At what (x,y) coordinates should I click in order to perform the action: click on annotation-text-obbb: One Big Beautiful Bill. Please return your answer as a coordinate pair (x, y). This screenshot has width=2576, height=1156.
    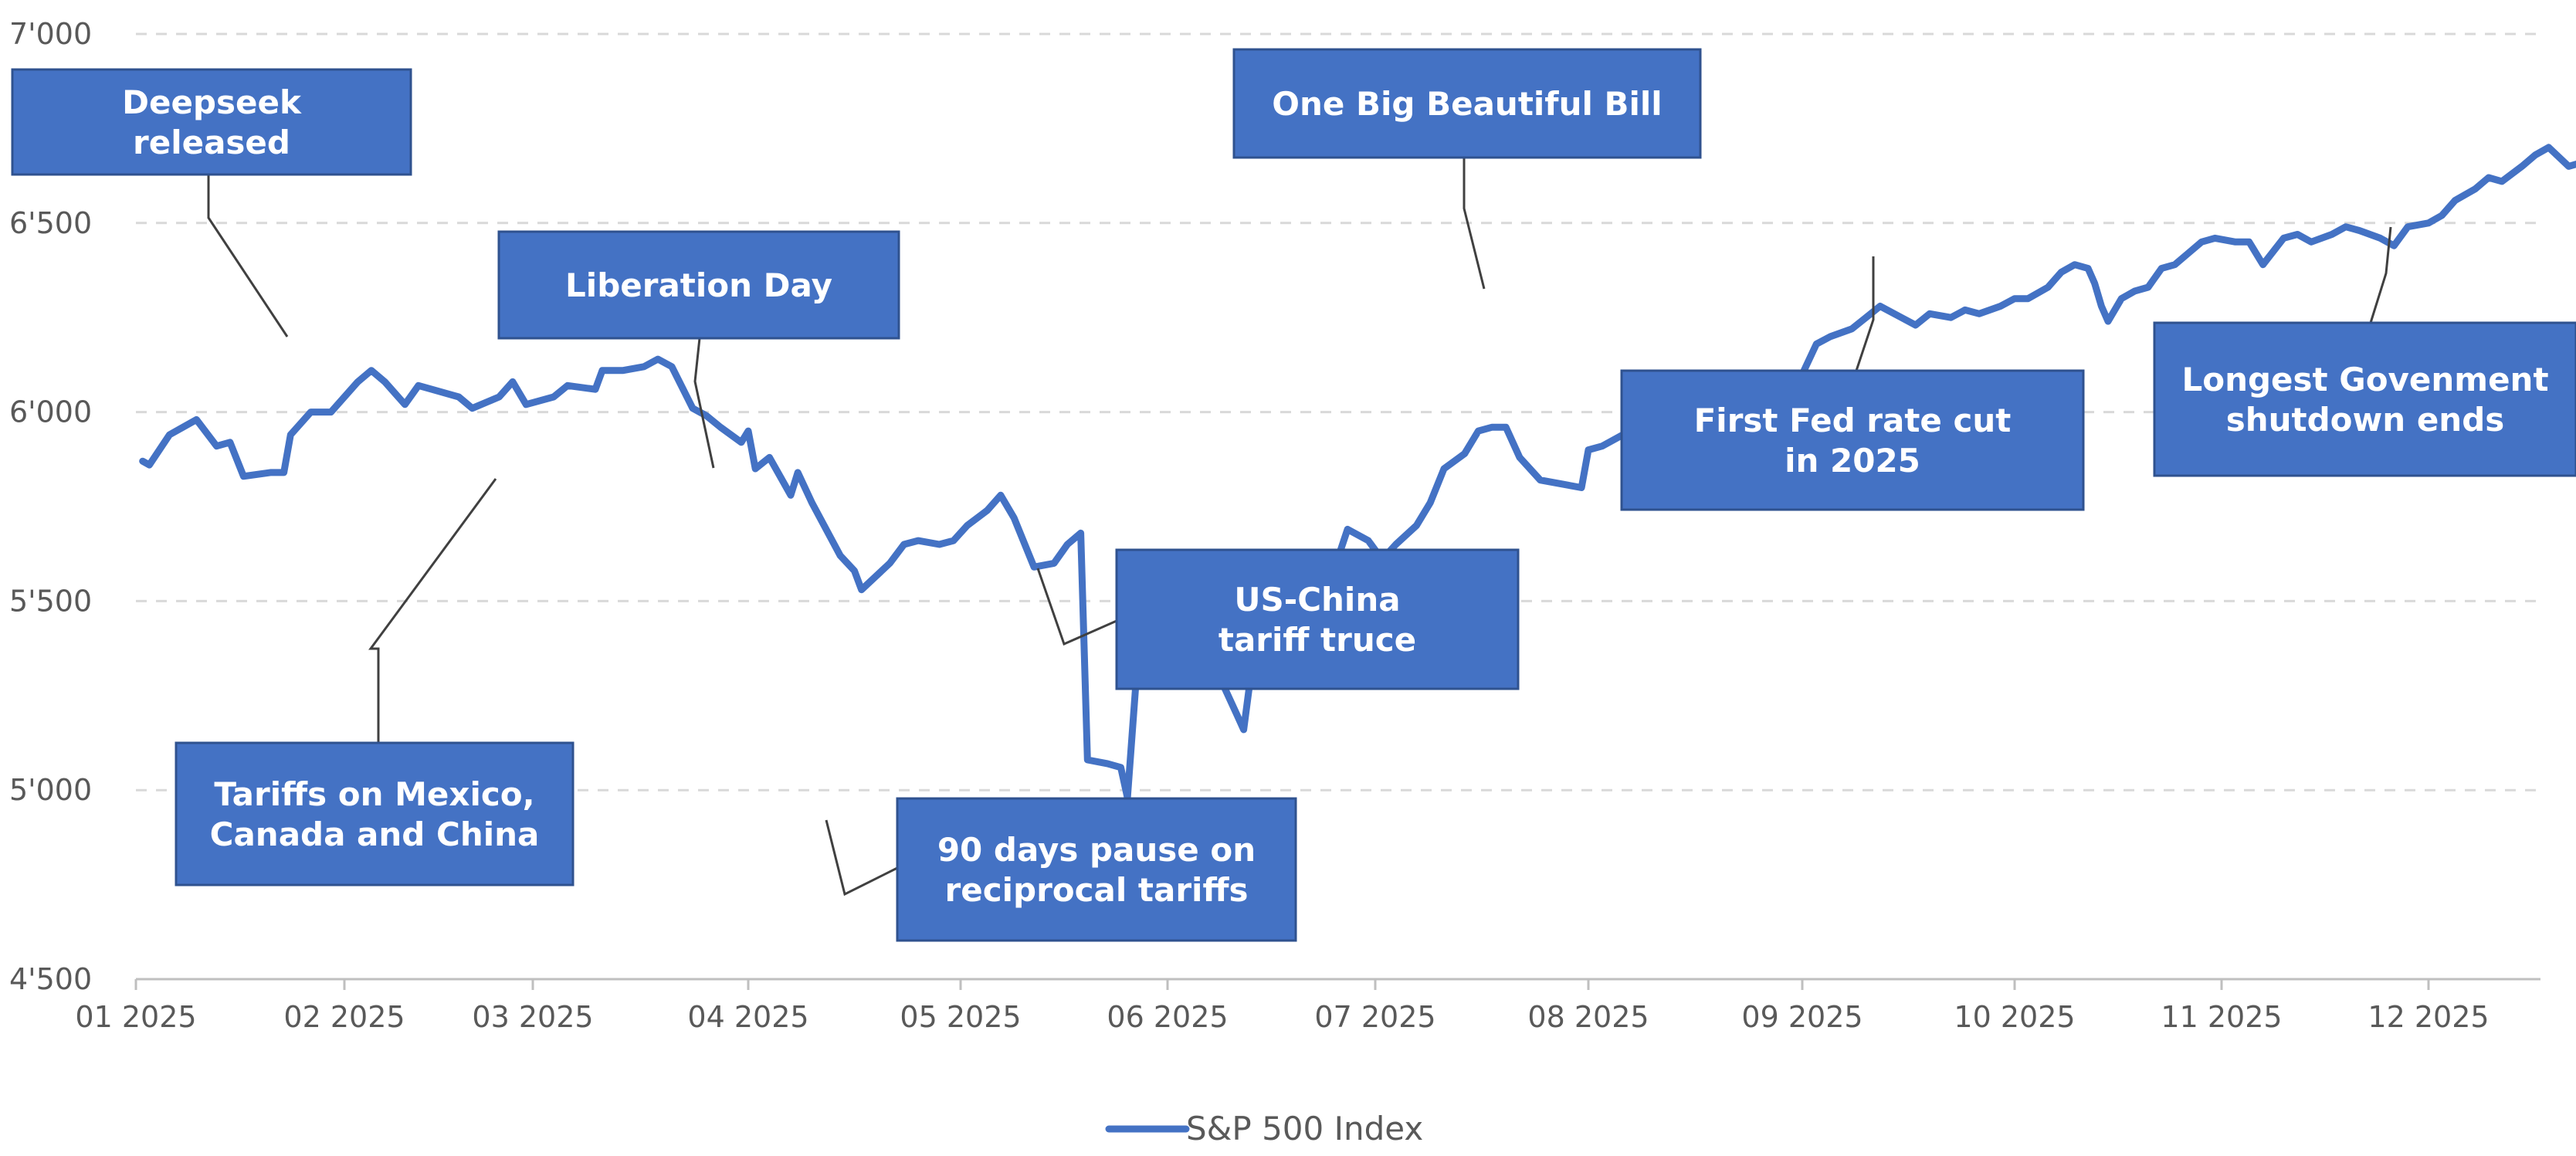
    Looking at the image, I should click on (1467, 104).